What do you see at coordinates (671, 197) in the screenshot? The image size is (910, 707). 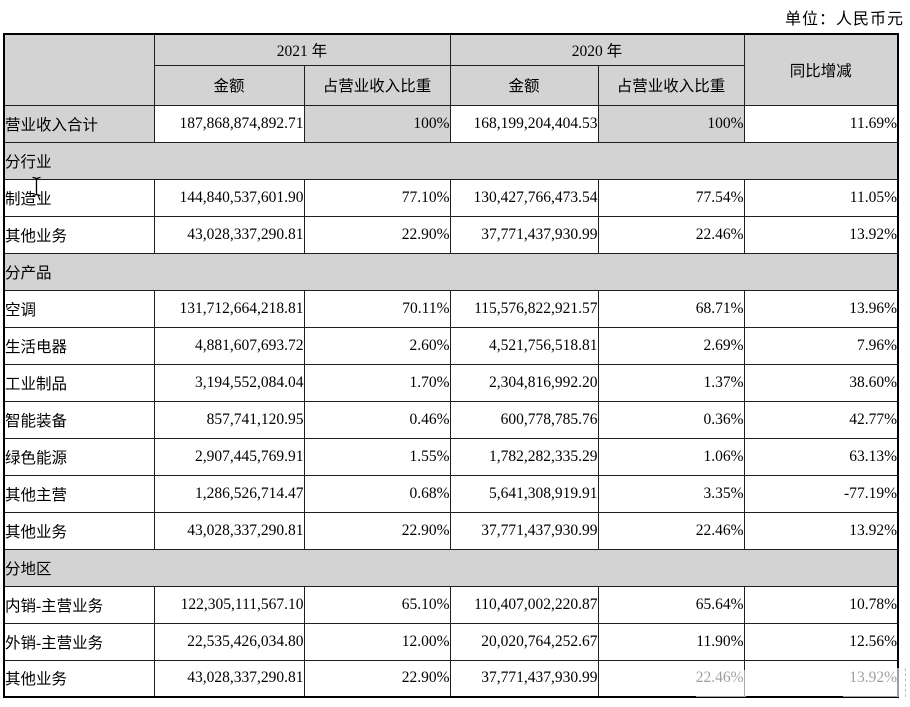 I see `share-2020: 77.54%` at bounding box center [671, 197].